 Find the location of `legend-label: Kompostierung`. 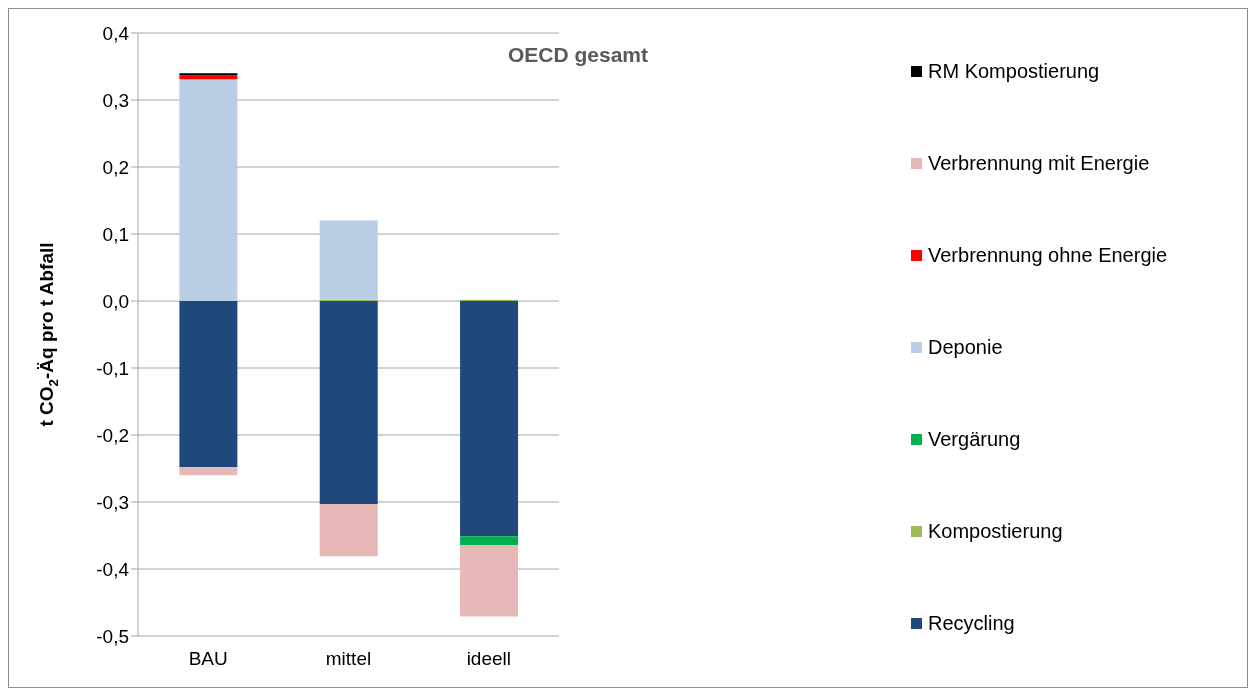

legend-label: Kompostierung is located at coordinates (995, 531).